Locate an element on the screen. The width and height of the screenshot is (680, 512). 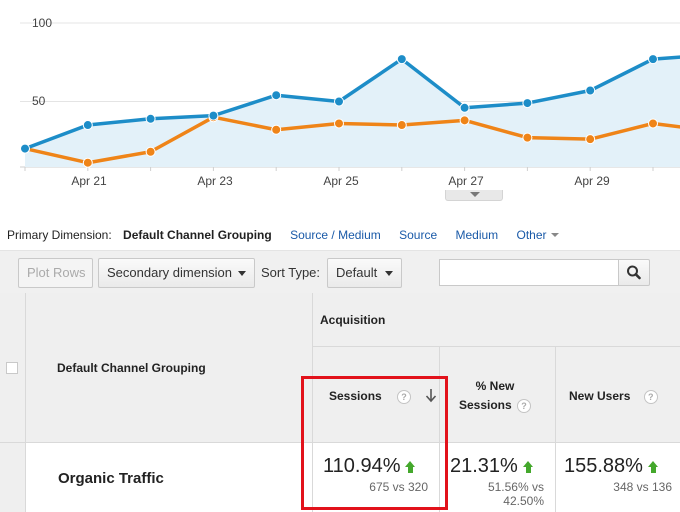
pct-new-sessions-change-text: 21.31% is located at coordinates (484, 466).